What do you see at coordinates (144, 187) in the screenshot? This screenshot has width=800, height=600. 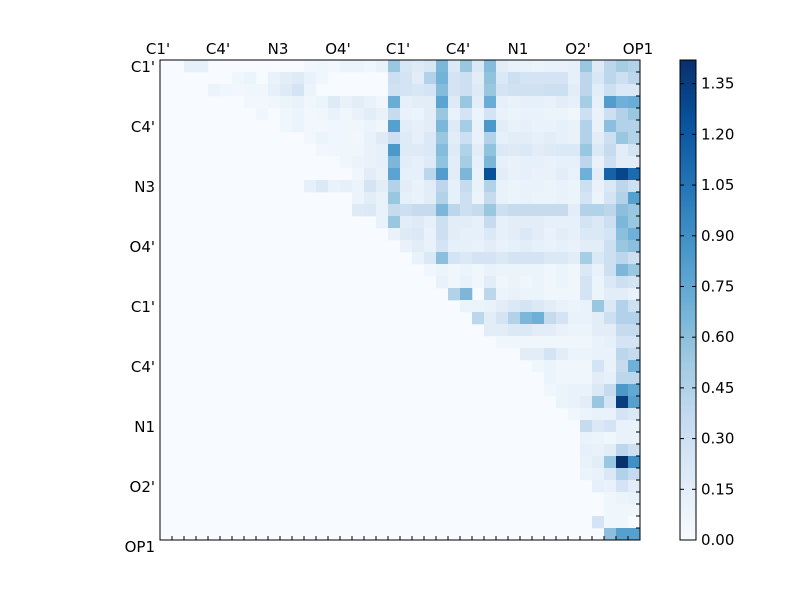 I see `y-tick-label: N3` at bounding box center [144, 187].